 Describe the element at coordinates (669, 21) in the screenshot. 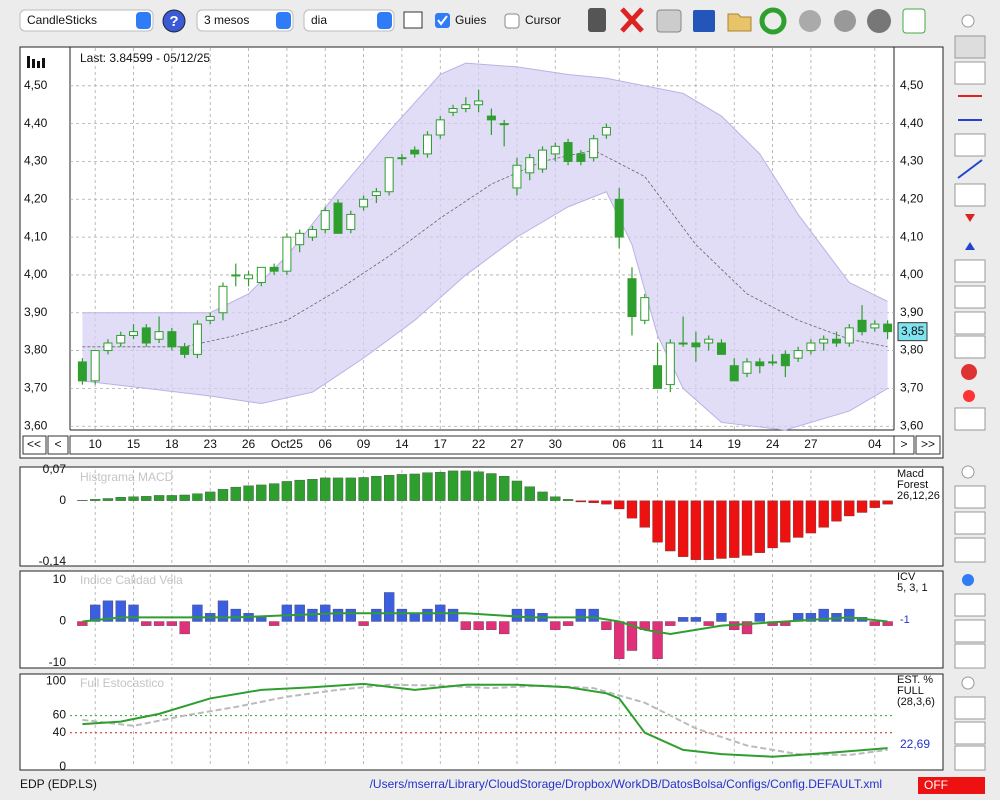

I see `print-button` at that location.